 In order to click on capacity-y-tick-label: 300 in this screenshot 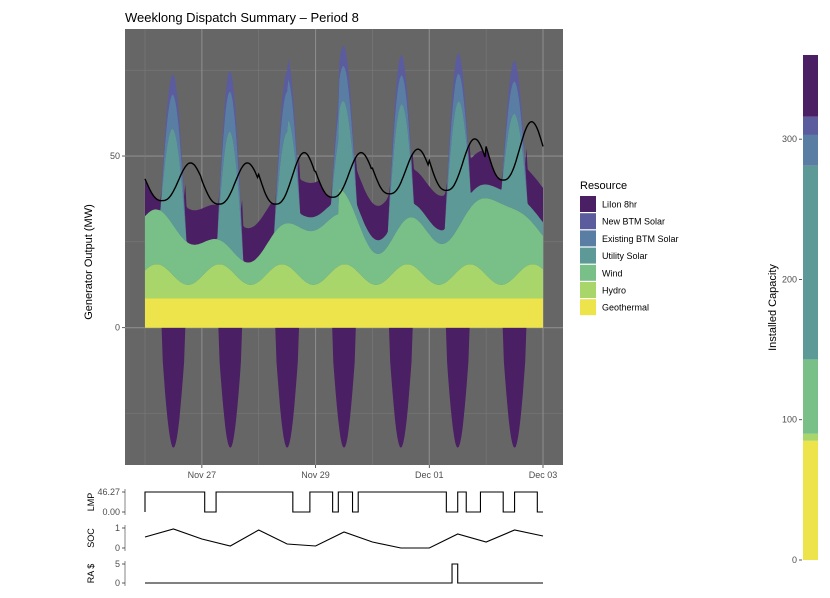, I will do `click(789, 139)`.